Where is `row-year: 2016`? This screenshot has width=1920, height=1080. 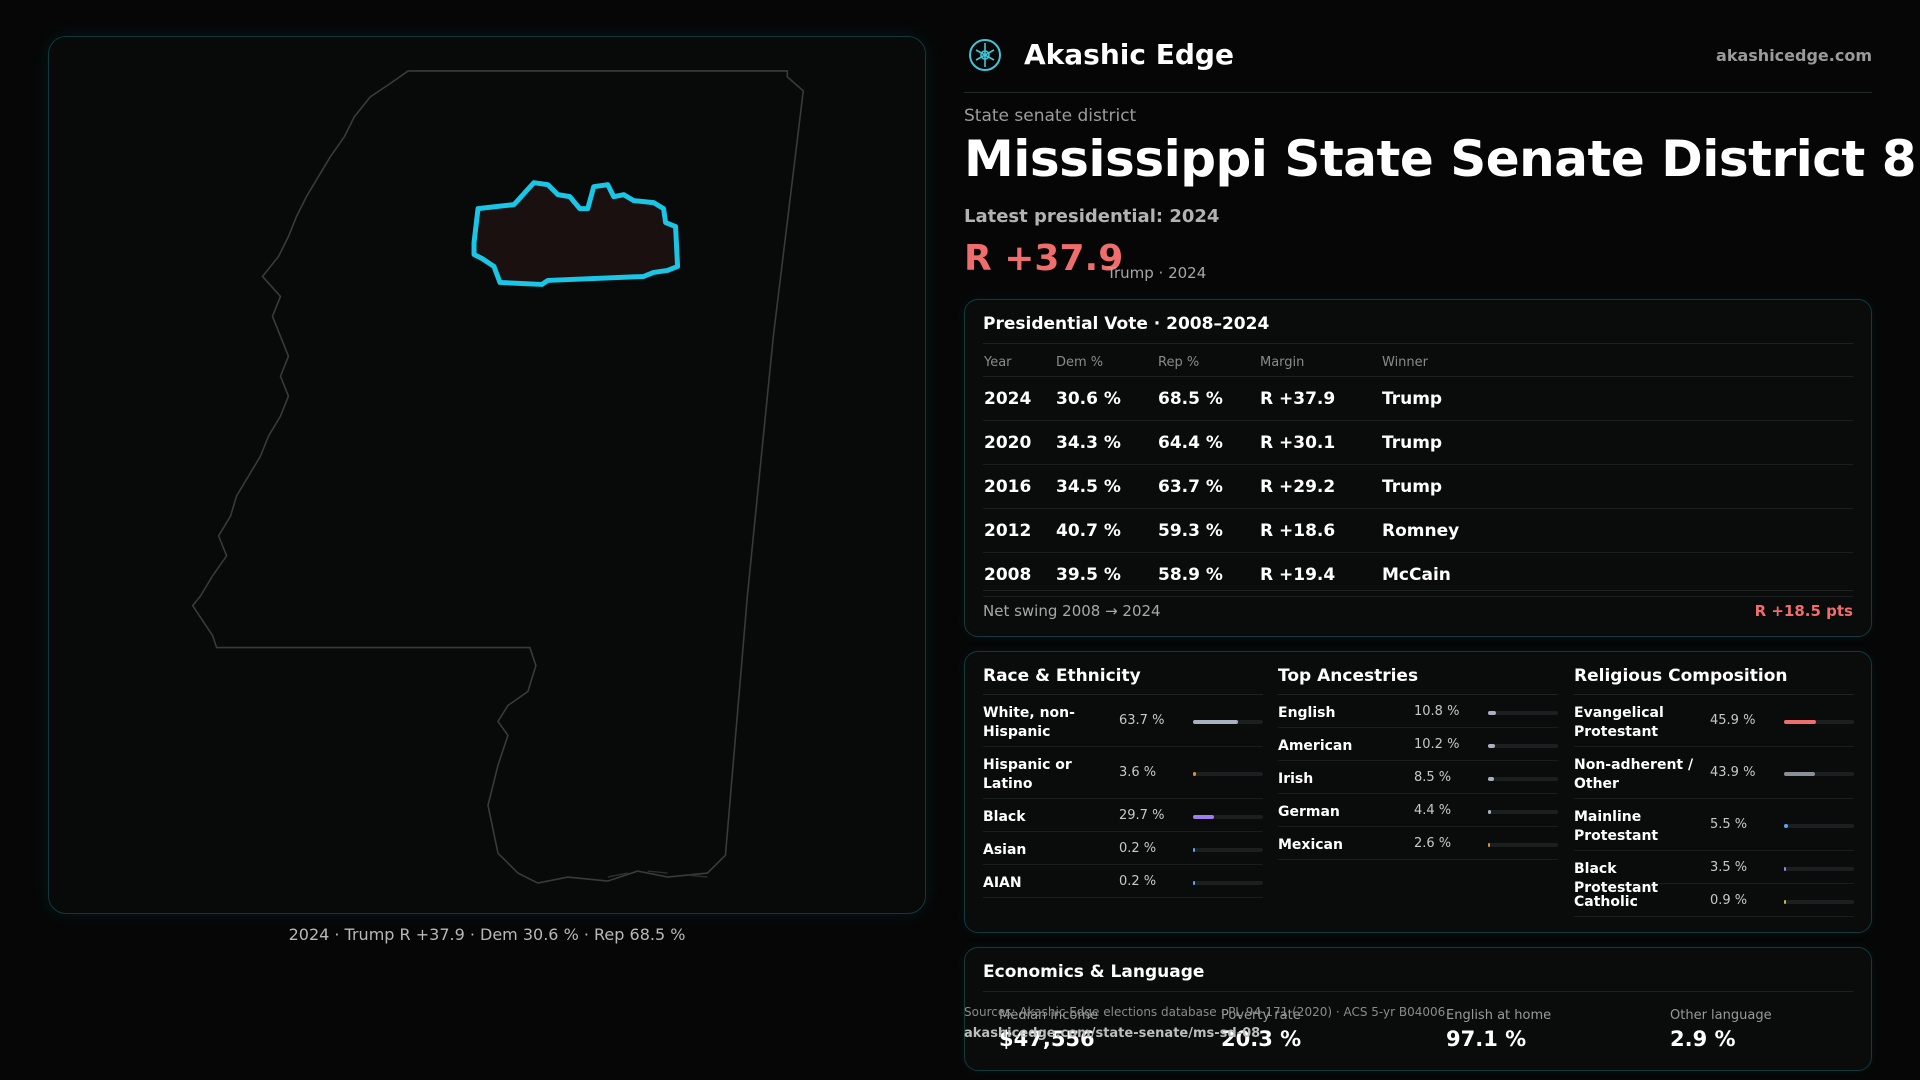
row-year: 2016 is located at coordinates (1019, 486).